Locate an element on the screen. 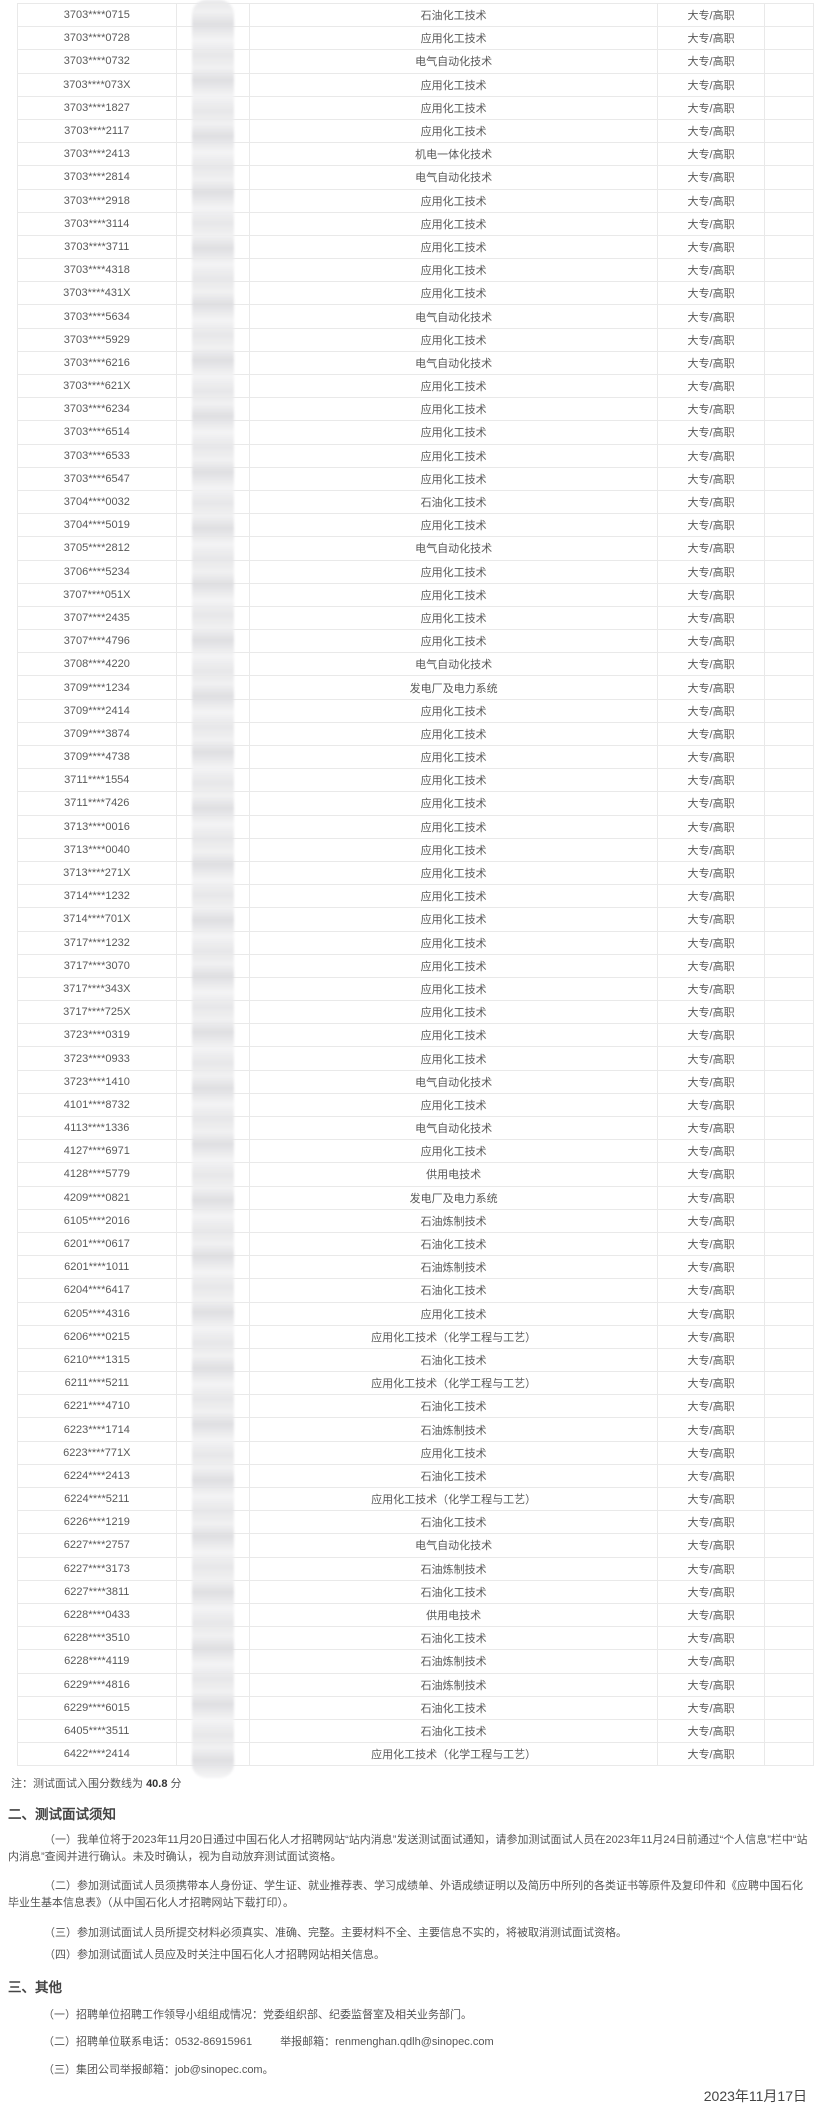  table-row: 3705****2812 电气自动化技术 大专/高职 is located at coordinates (416, 548).